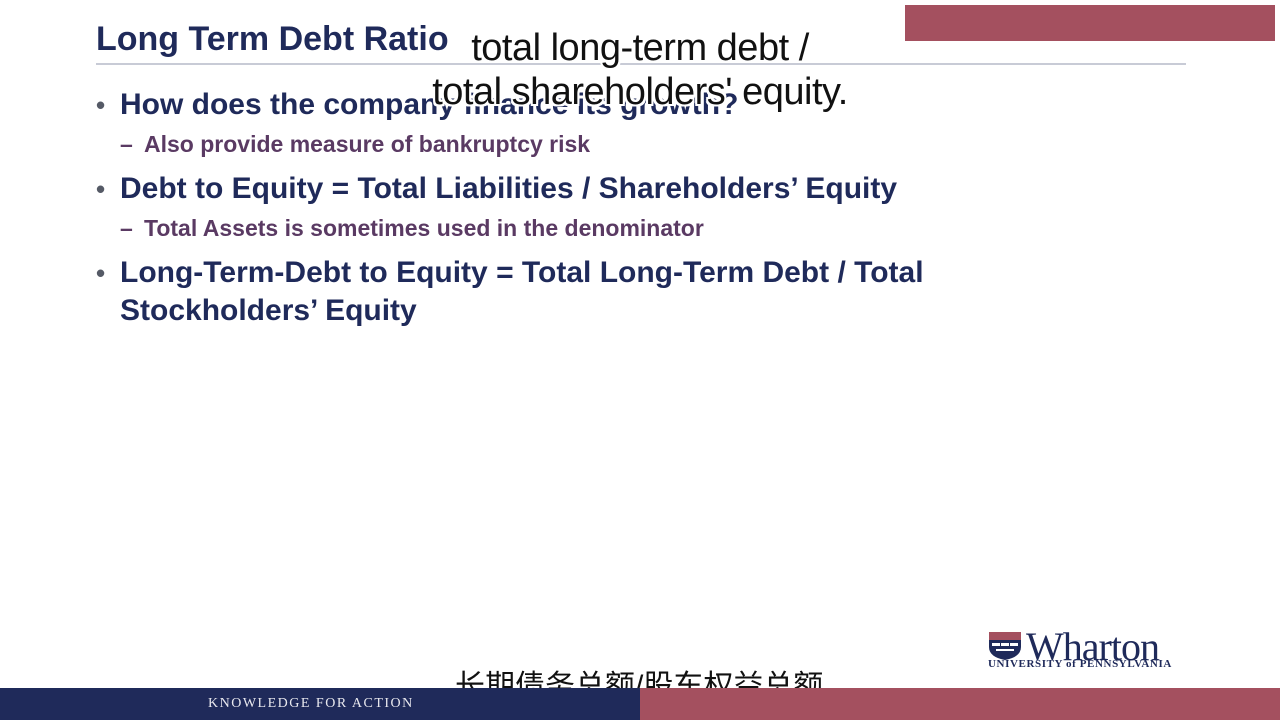  Describe the element at coordinates (1090, 23) in the screenshot. I see `top-accent-band` at that location.